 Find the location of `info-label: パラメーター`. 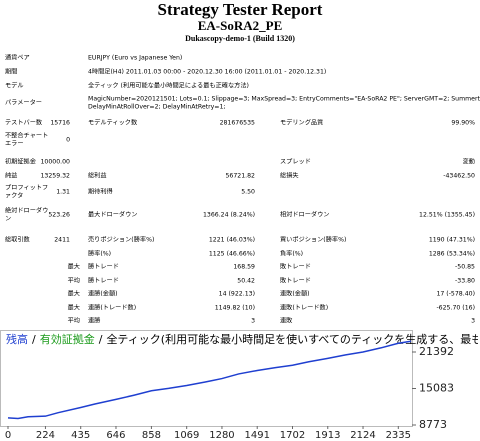

info-label: パラメーター is located at coordinates (23, 103).